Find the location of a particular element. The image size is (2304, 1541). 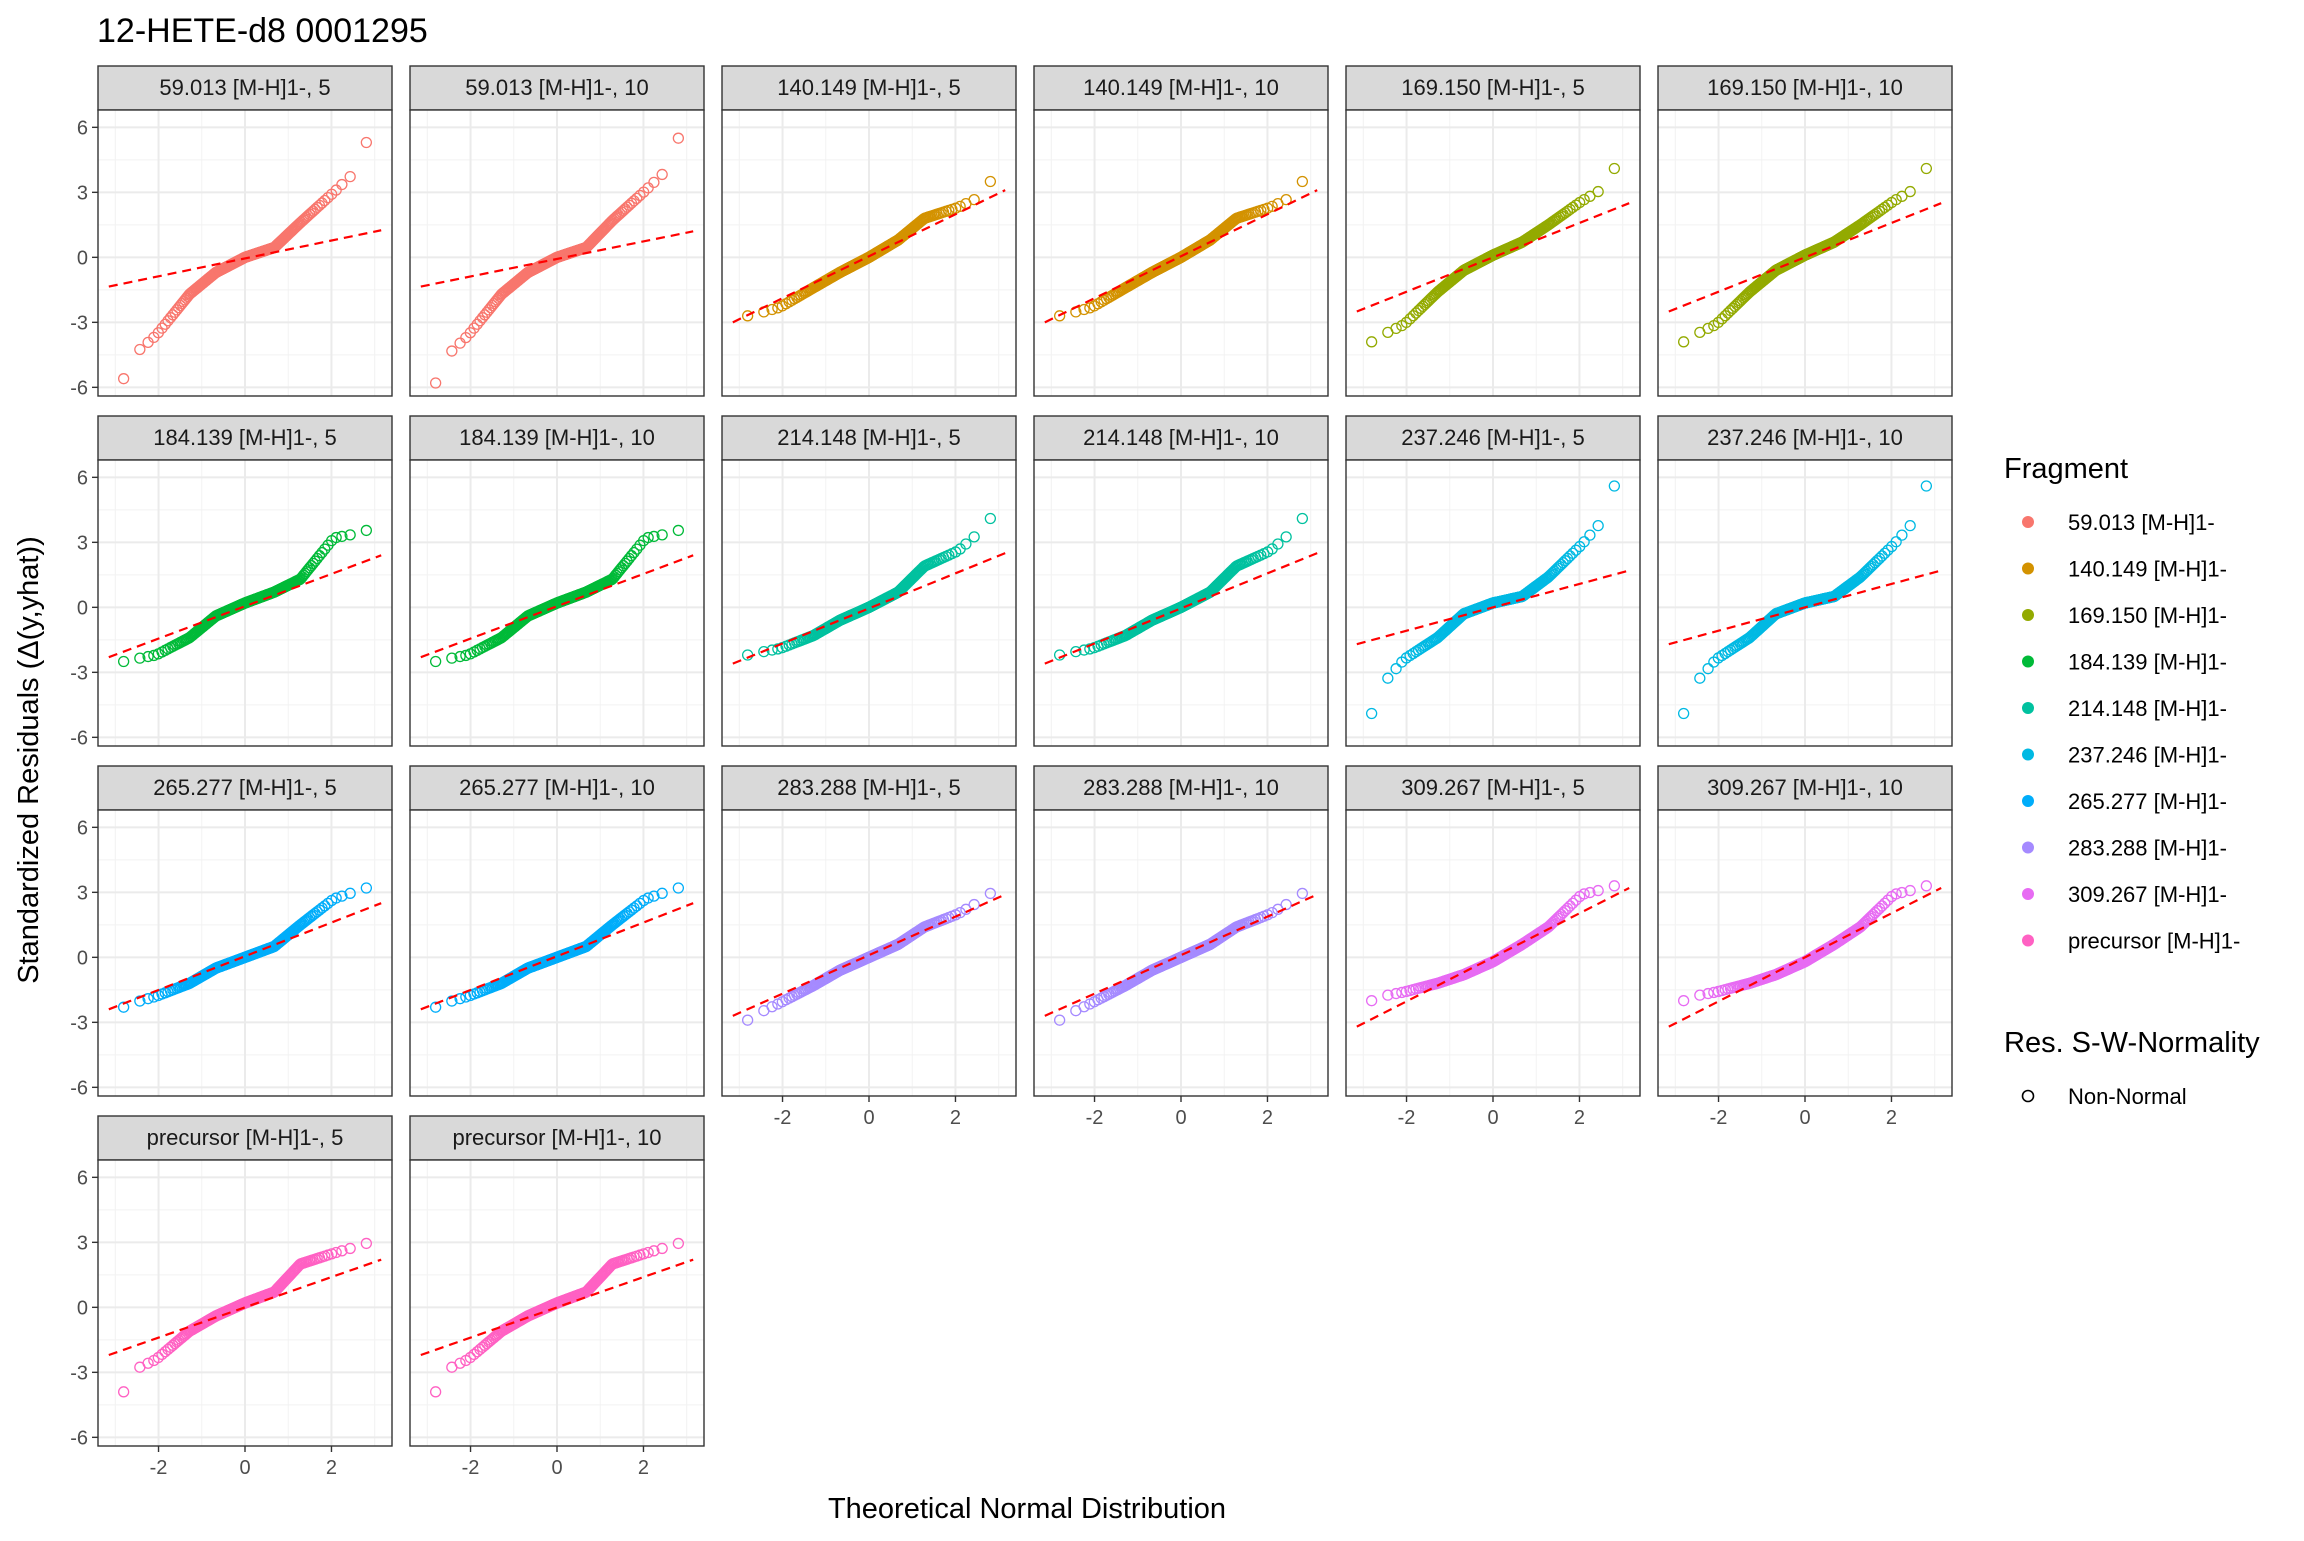

facet-panel: 184.139 [M-H]1-, 10 is located at coordinates (557, 581).